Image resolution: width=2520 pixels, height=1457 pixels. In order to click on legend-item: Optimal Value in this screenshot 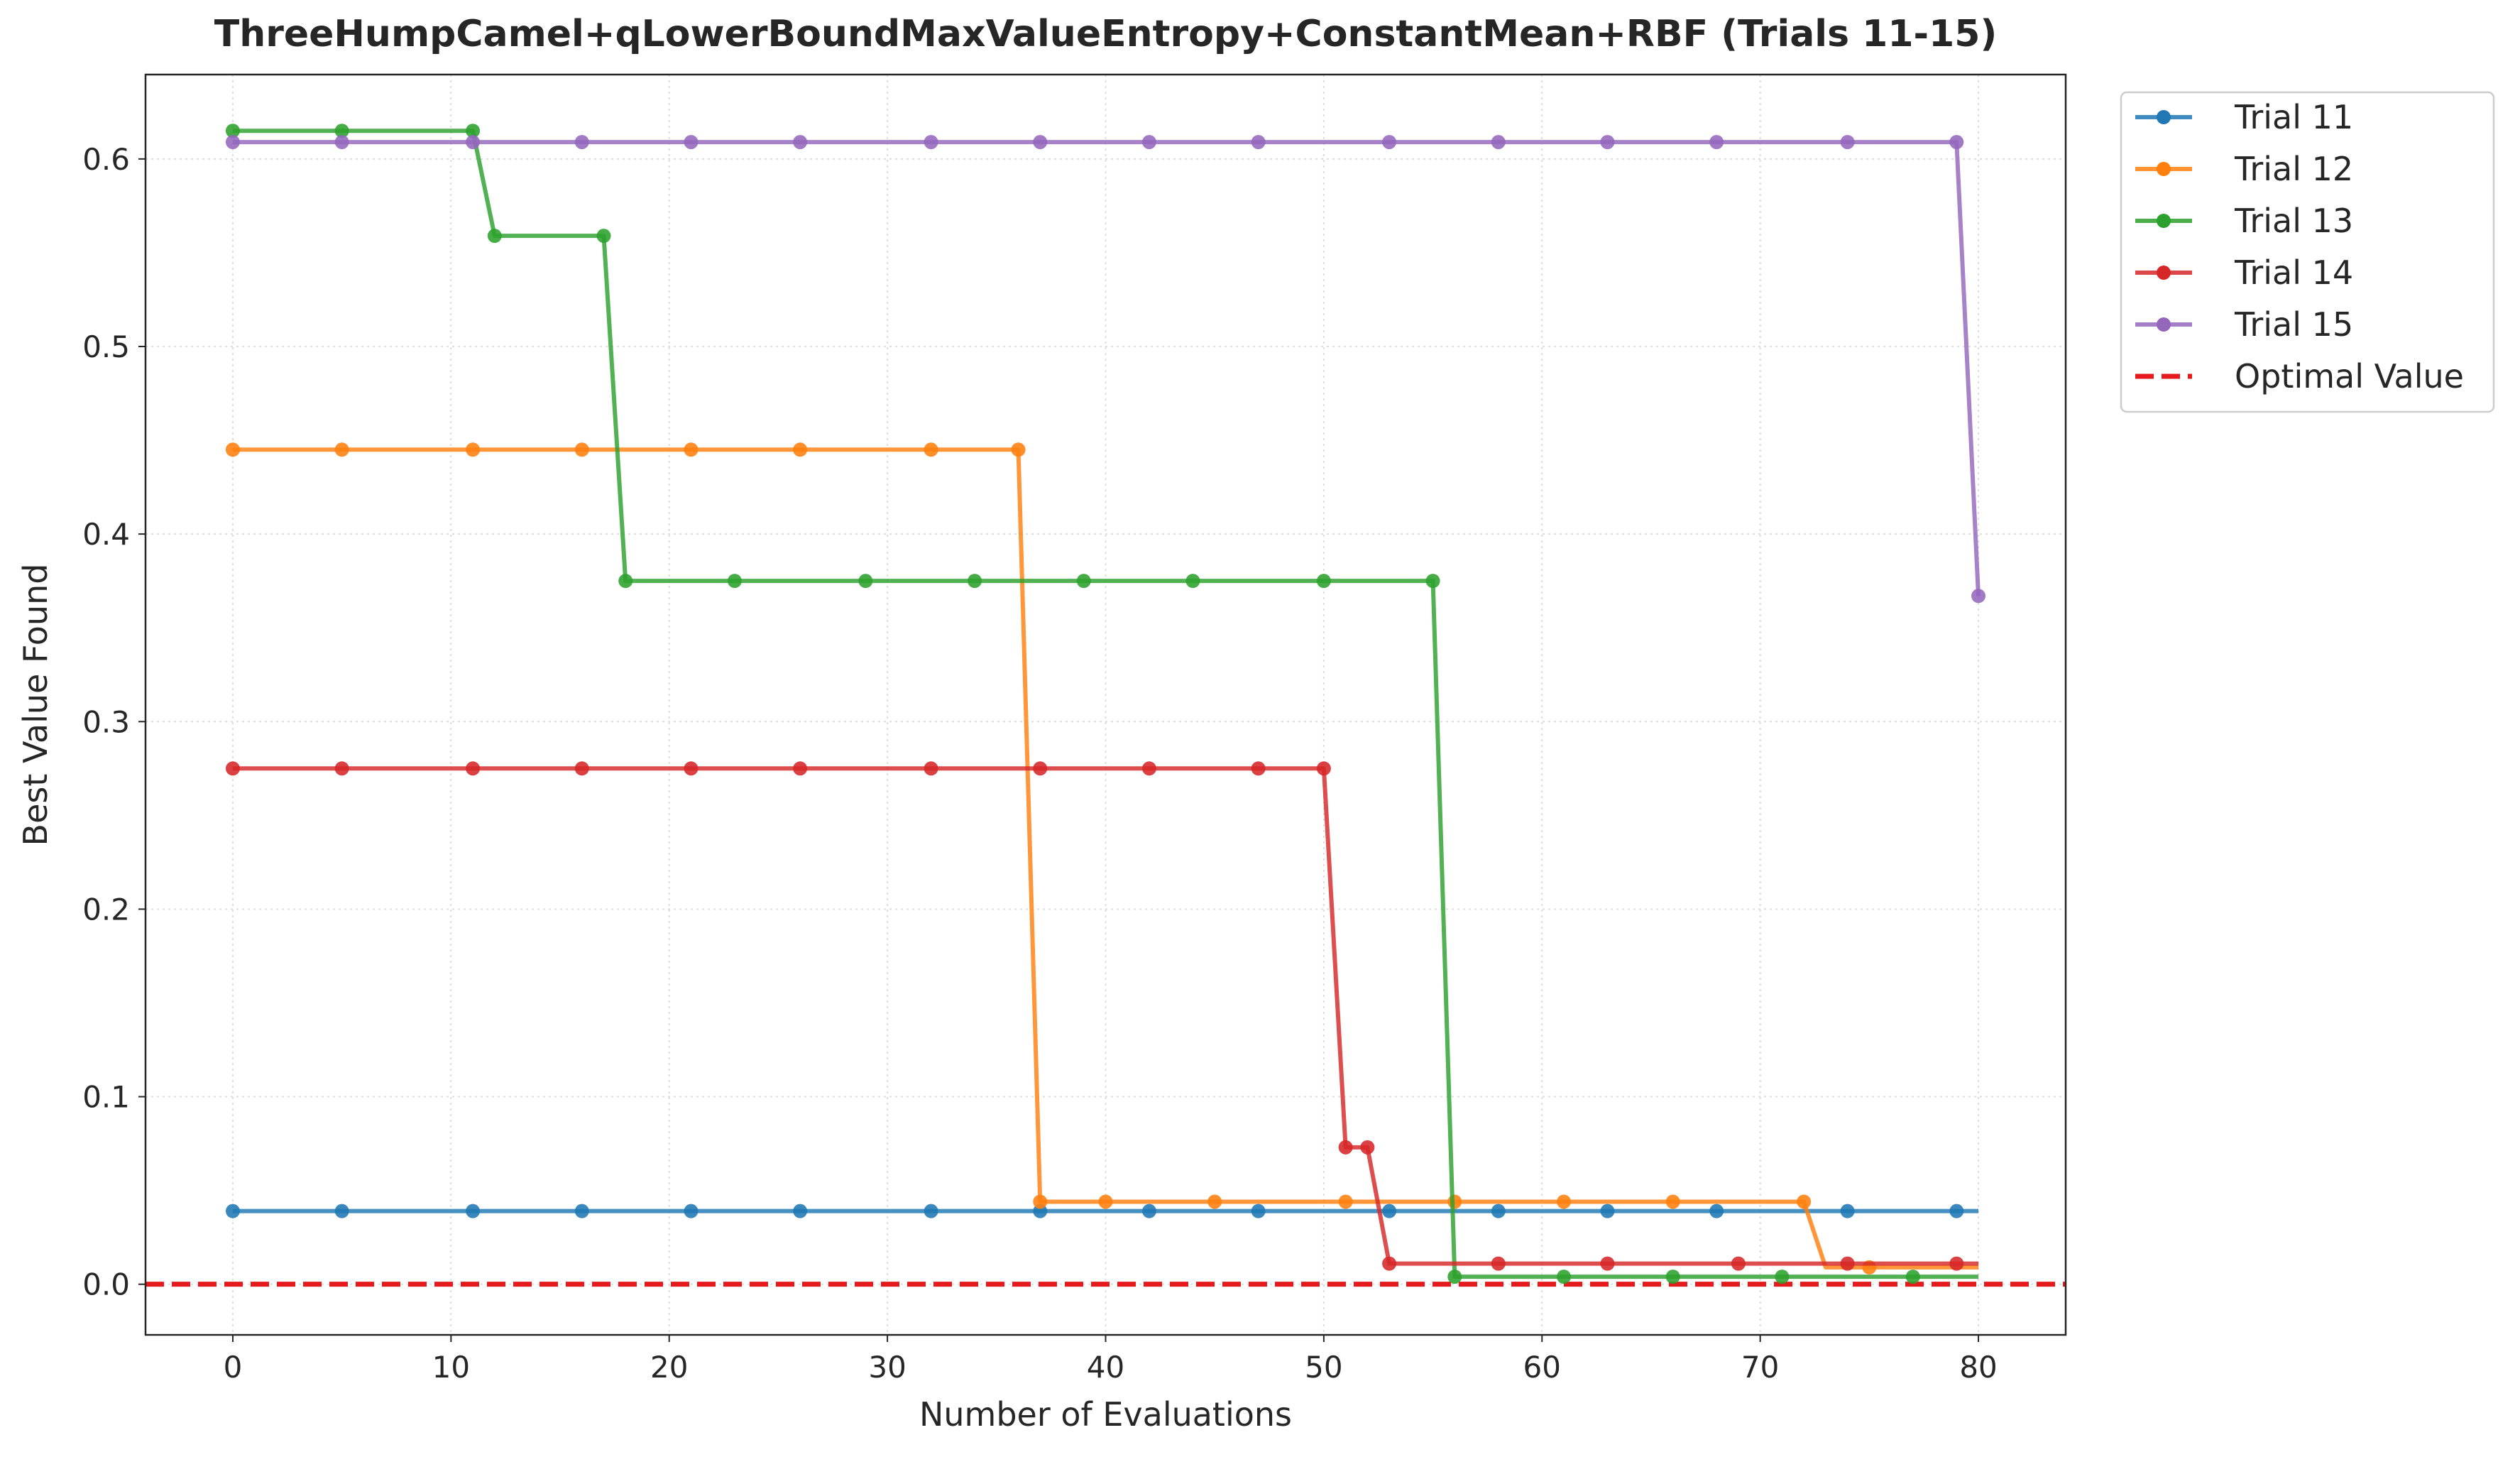, I will do `click(2300, 376)`.